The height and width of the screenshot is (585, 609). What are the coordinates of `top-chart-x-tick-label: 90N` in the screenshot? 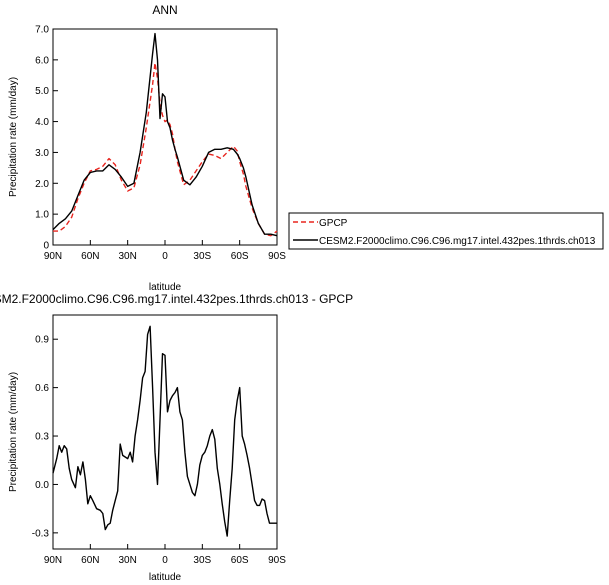 It's located at (53, 256).